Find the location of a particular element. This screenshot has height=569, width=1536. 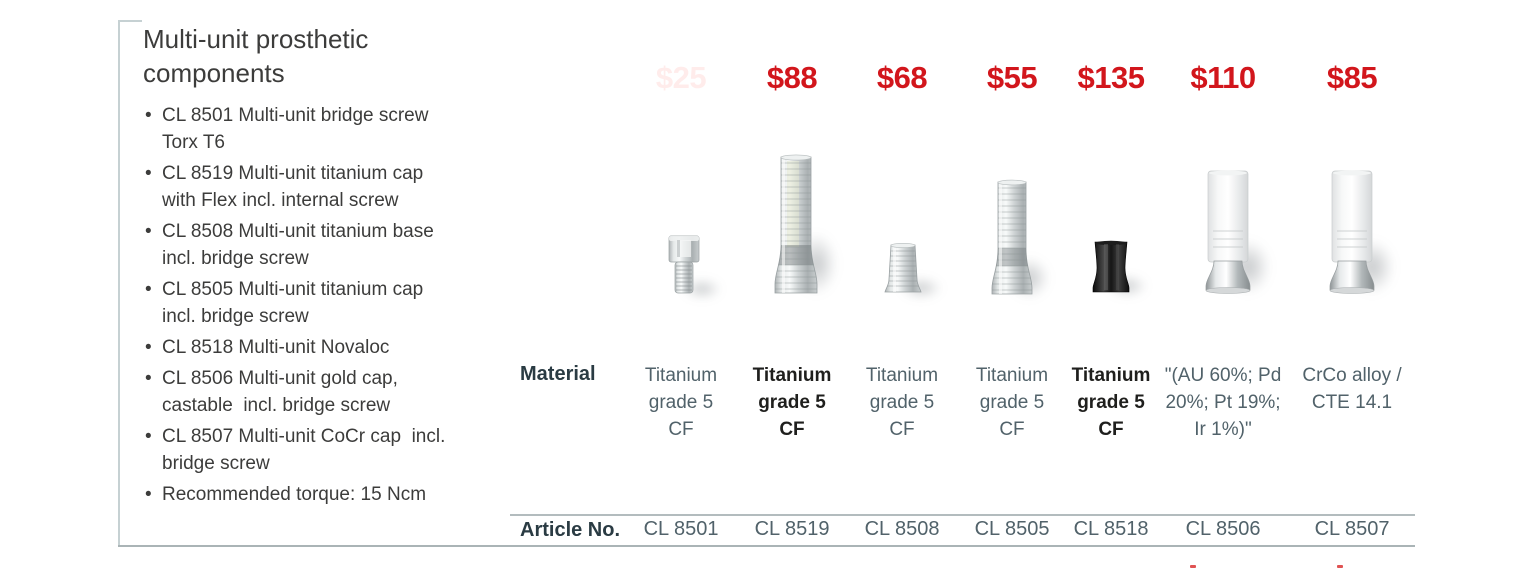

product-image-cl-8508-titanium-base is located at coordinates (903, 271).